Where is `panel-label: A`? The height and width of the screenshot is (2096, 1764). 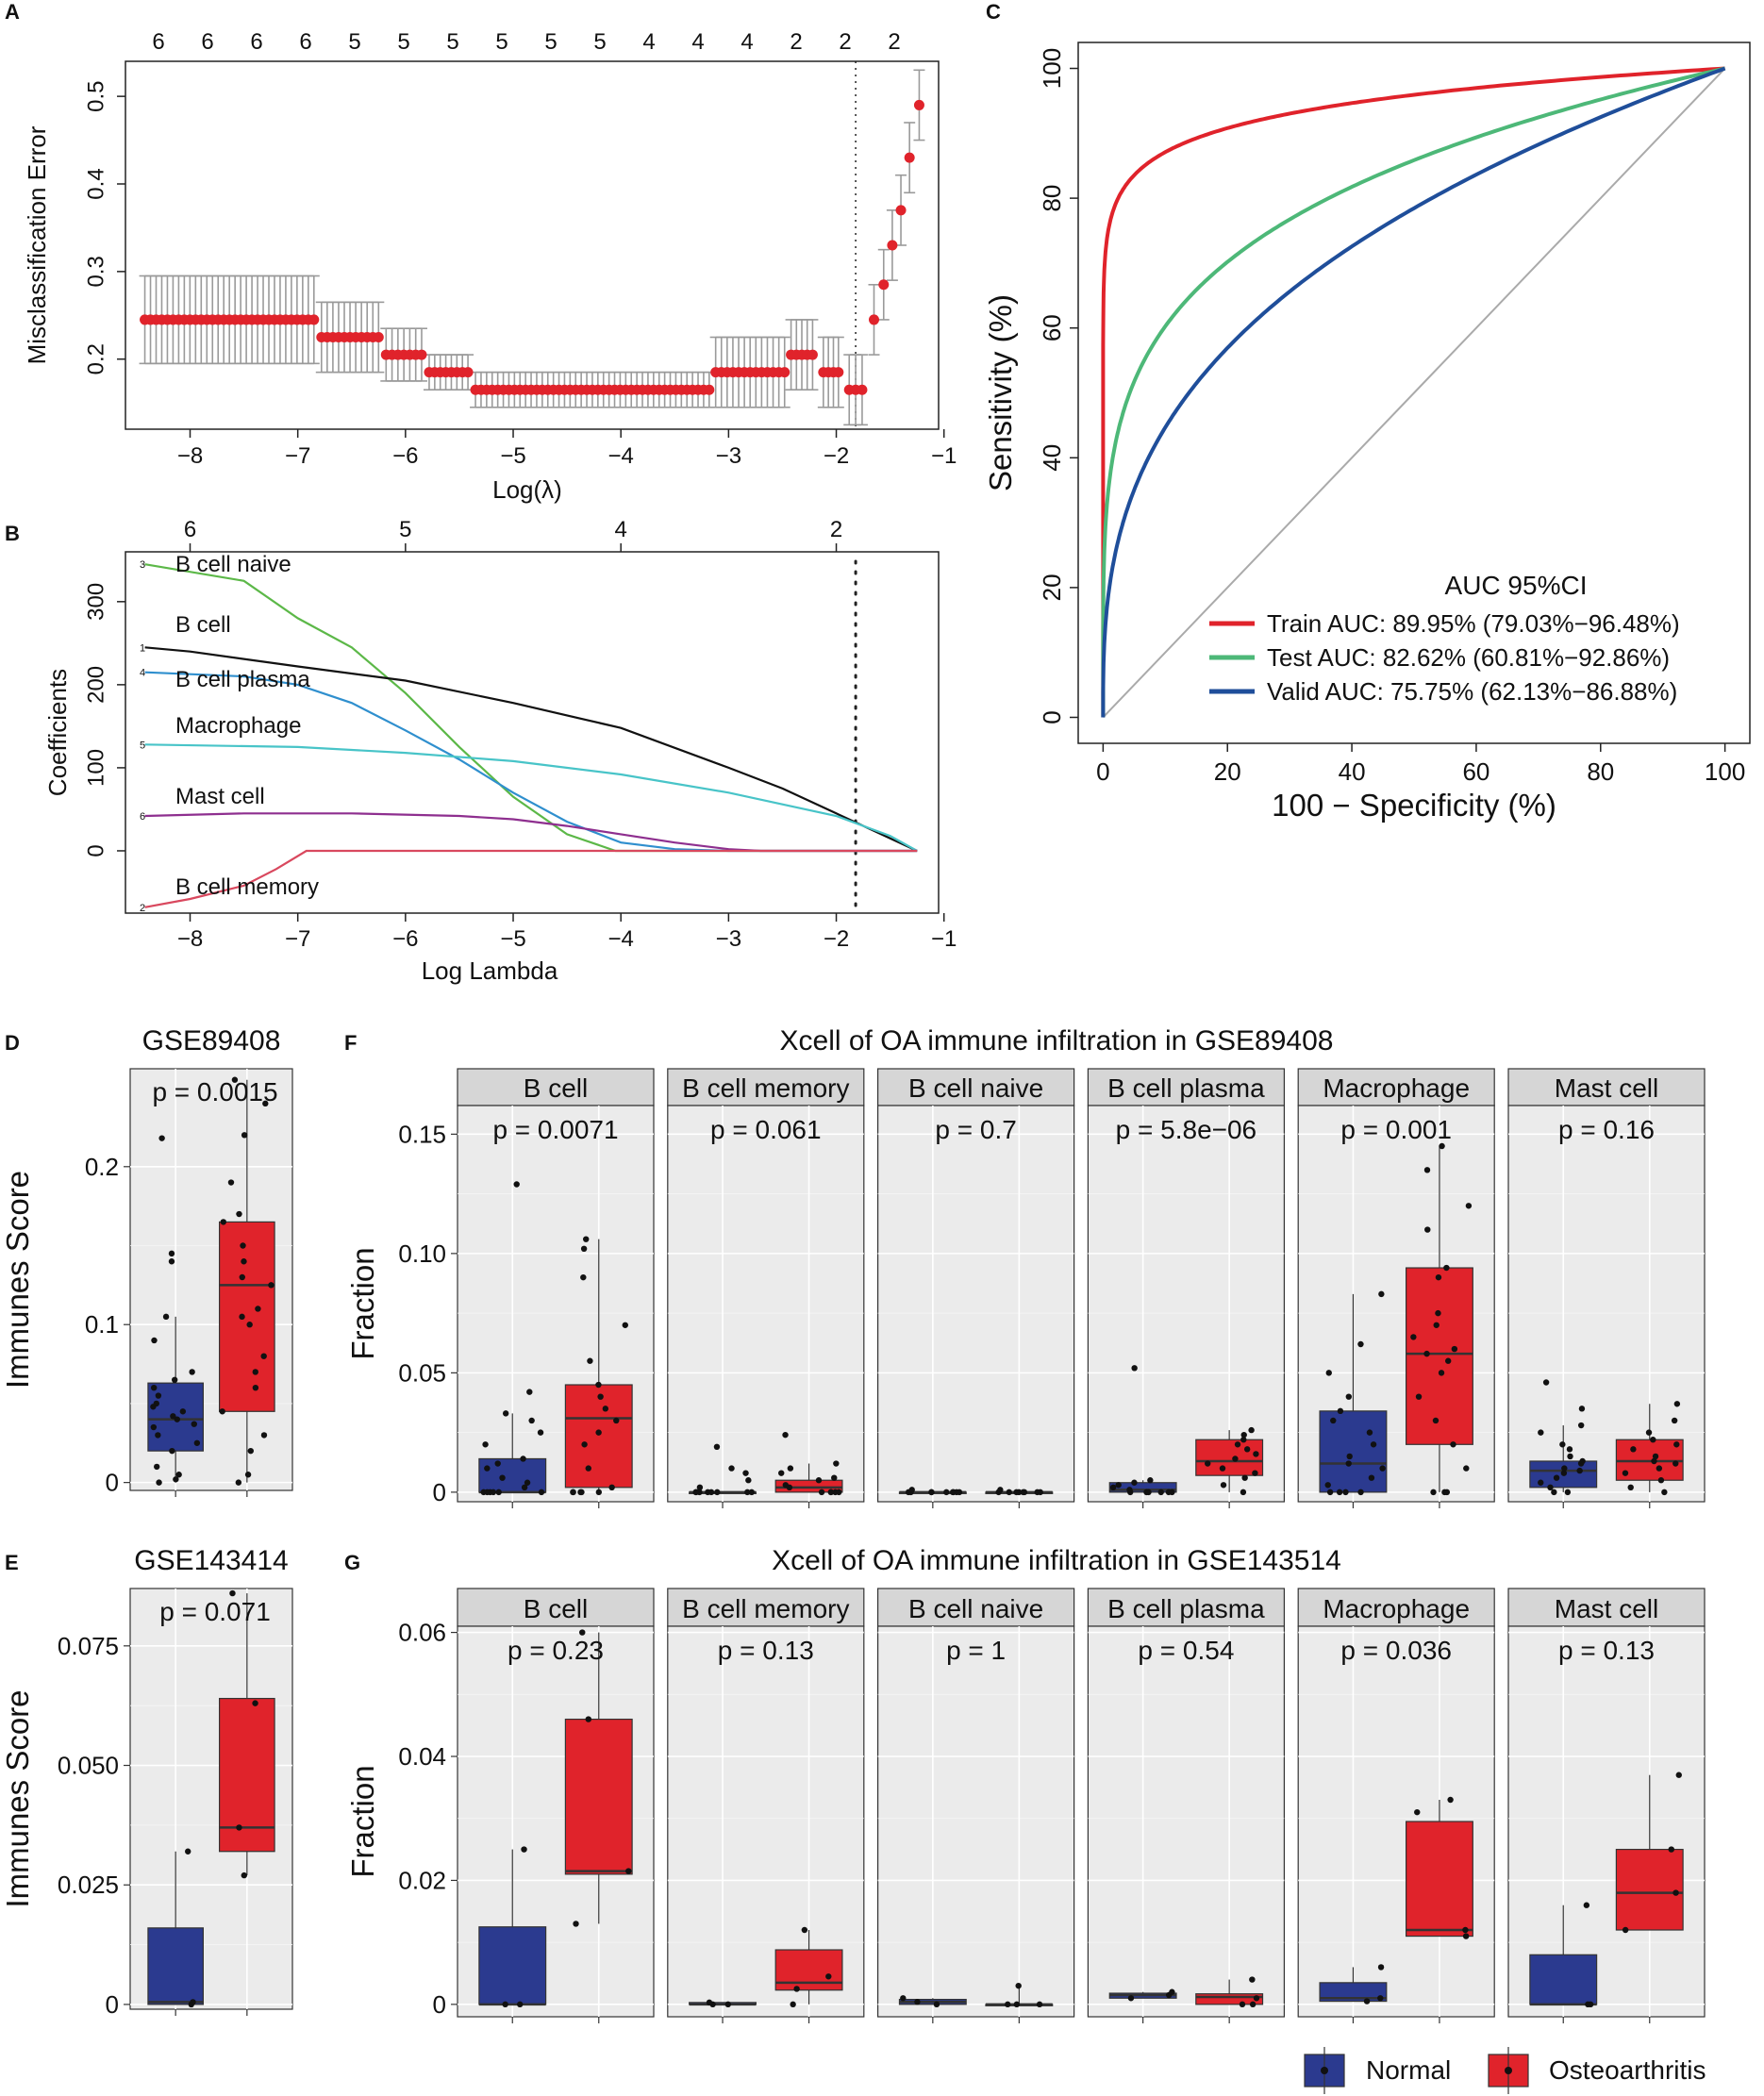
panel-label: A is located at coordinates (13, 12).